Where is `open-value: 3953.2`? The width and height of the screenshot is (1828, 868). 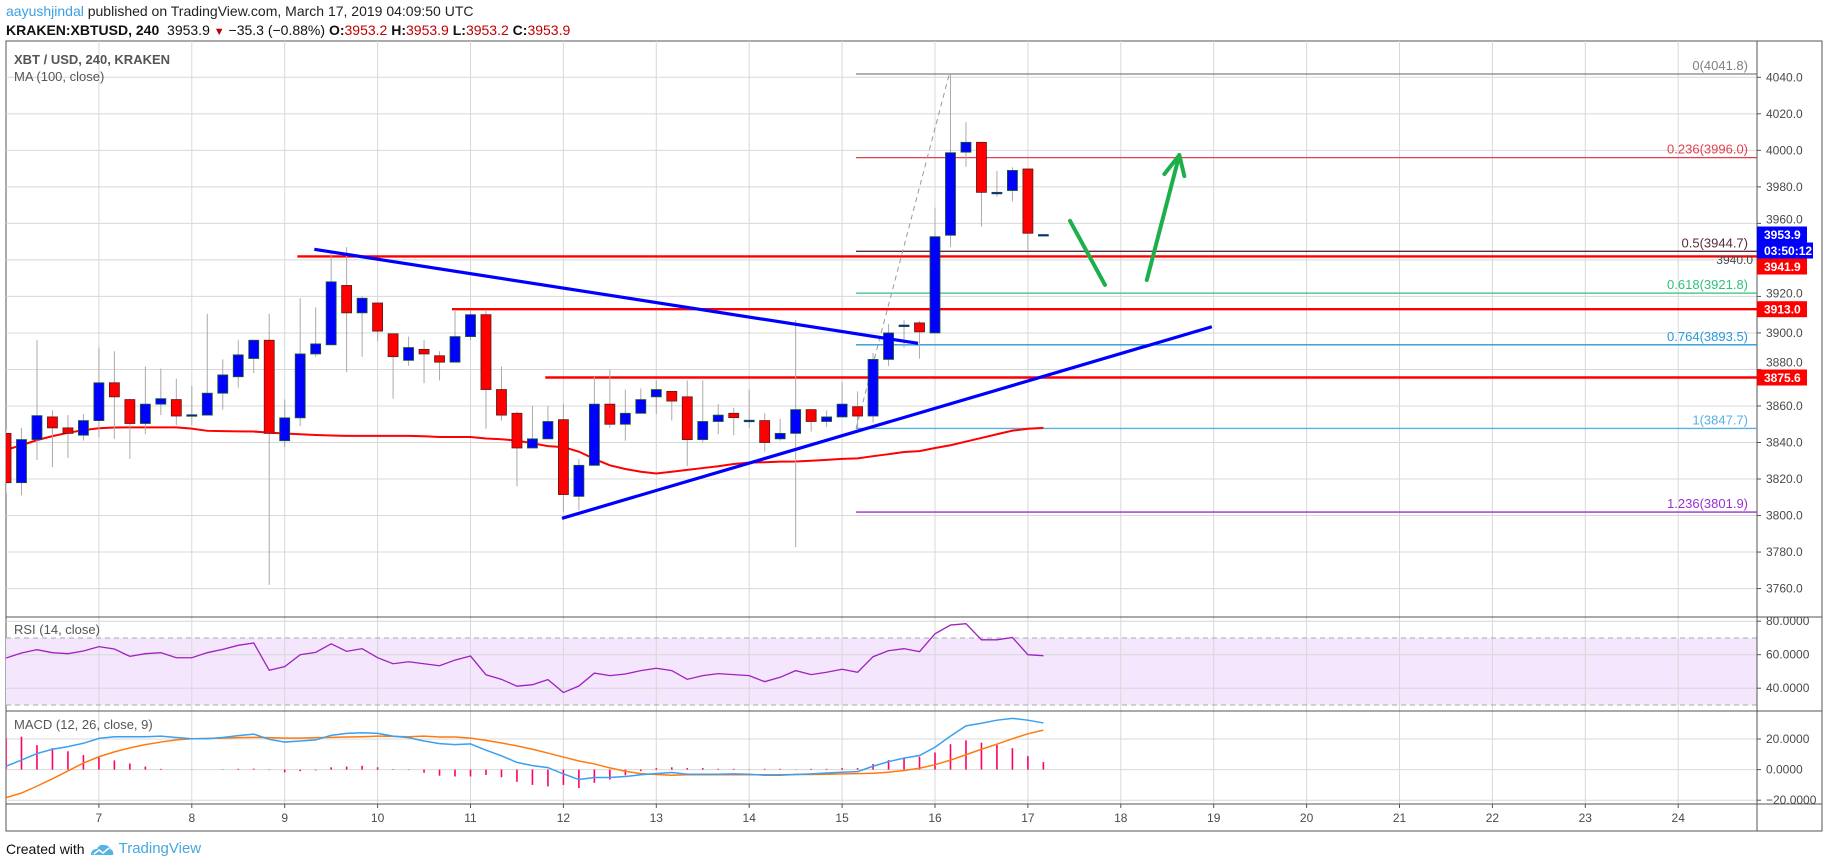 open-value: 3953.2 is located at coordinates (366, 30).